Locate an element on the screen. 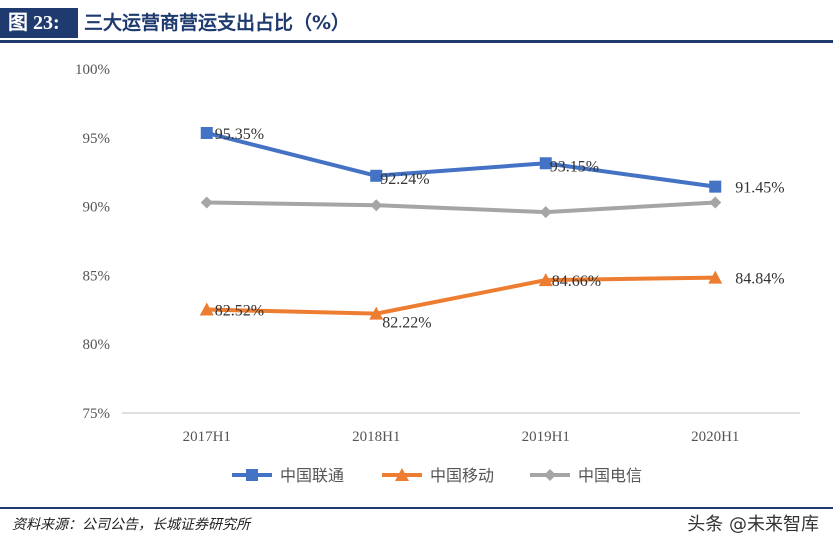 Image resolution: width=833 pixels, height=551 pixels. figure-header: 图 23: 三大运营商营运支出占比（%） is located at coordinates (416, 22).